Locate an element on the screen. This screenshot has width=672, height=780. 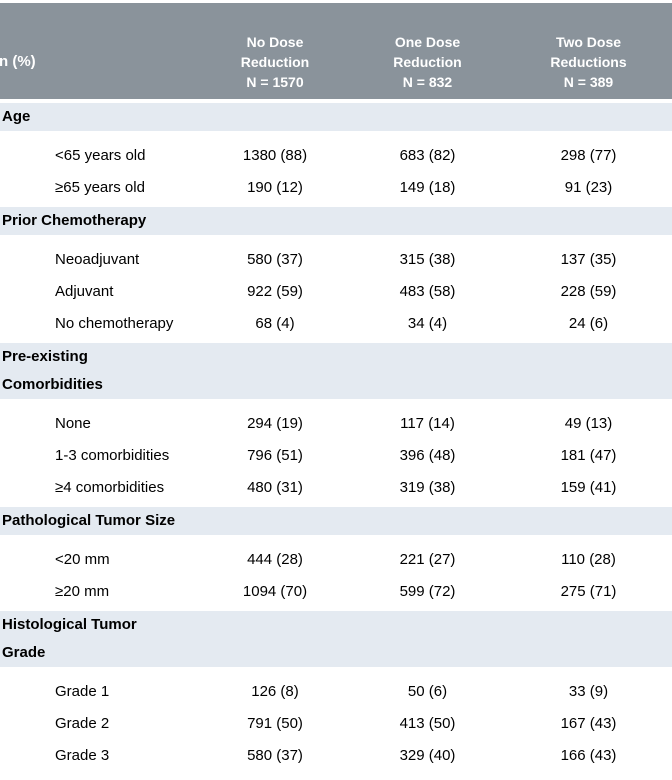
row-label: <20 mm is located at coordinates (82, 559).